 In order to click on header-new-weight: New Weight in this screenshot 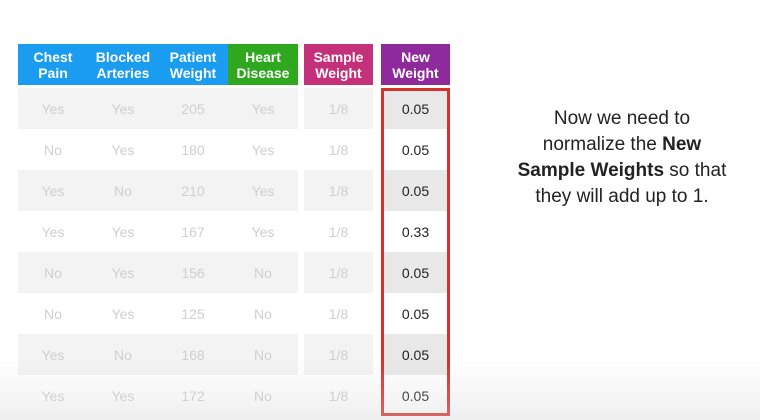, I will do `click(415, 64)`.